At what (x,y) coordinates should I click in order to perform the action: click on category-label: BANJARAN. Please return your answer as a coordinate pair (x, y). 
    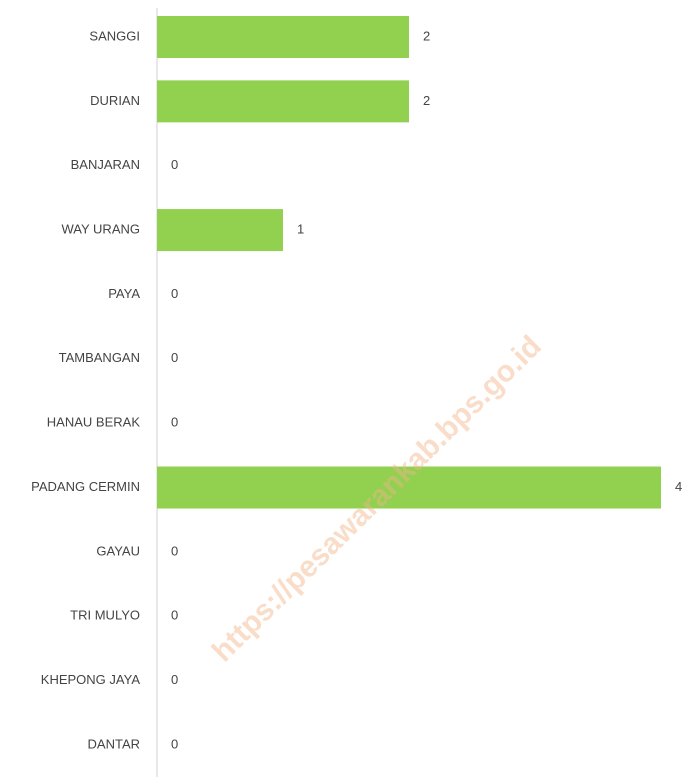
    Looking at the image, I should click on (105, 164).